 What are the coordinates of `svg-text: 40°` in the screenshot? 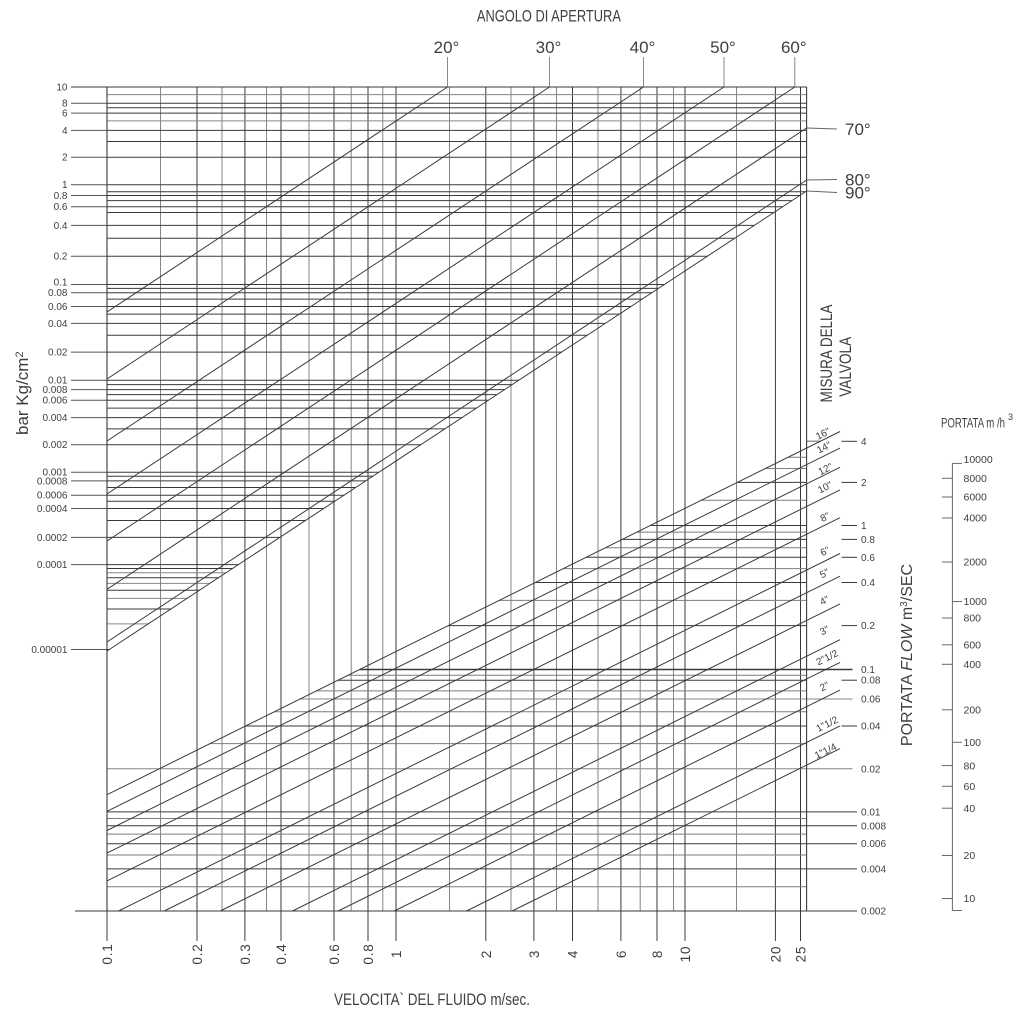 It's located at (643, 47).